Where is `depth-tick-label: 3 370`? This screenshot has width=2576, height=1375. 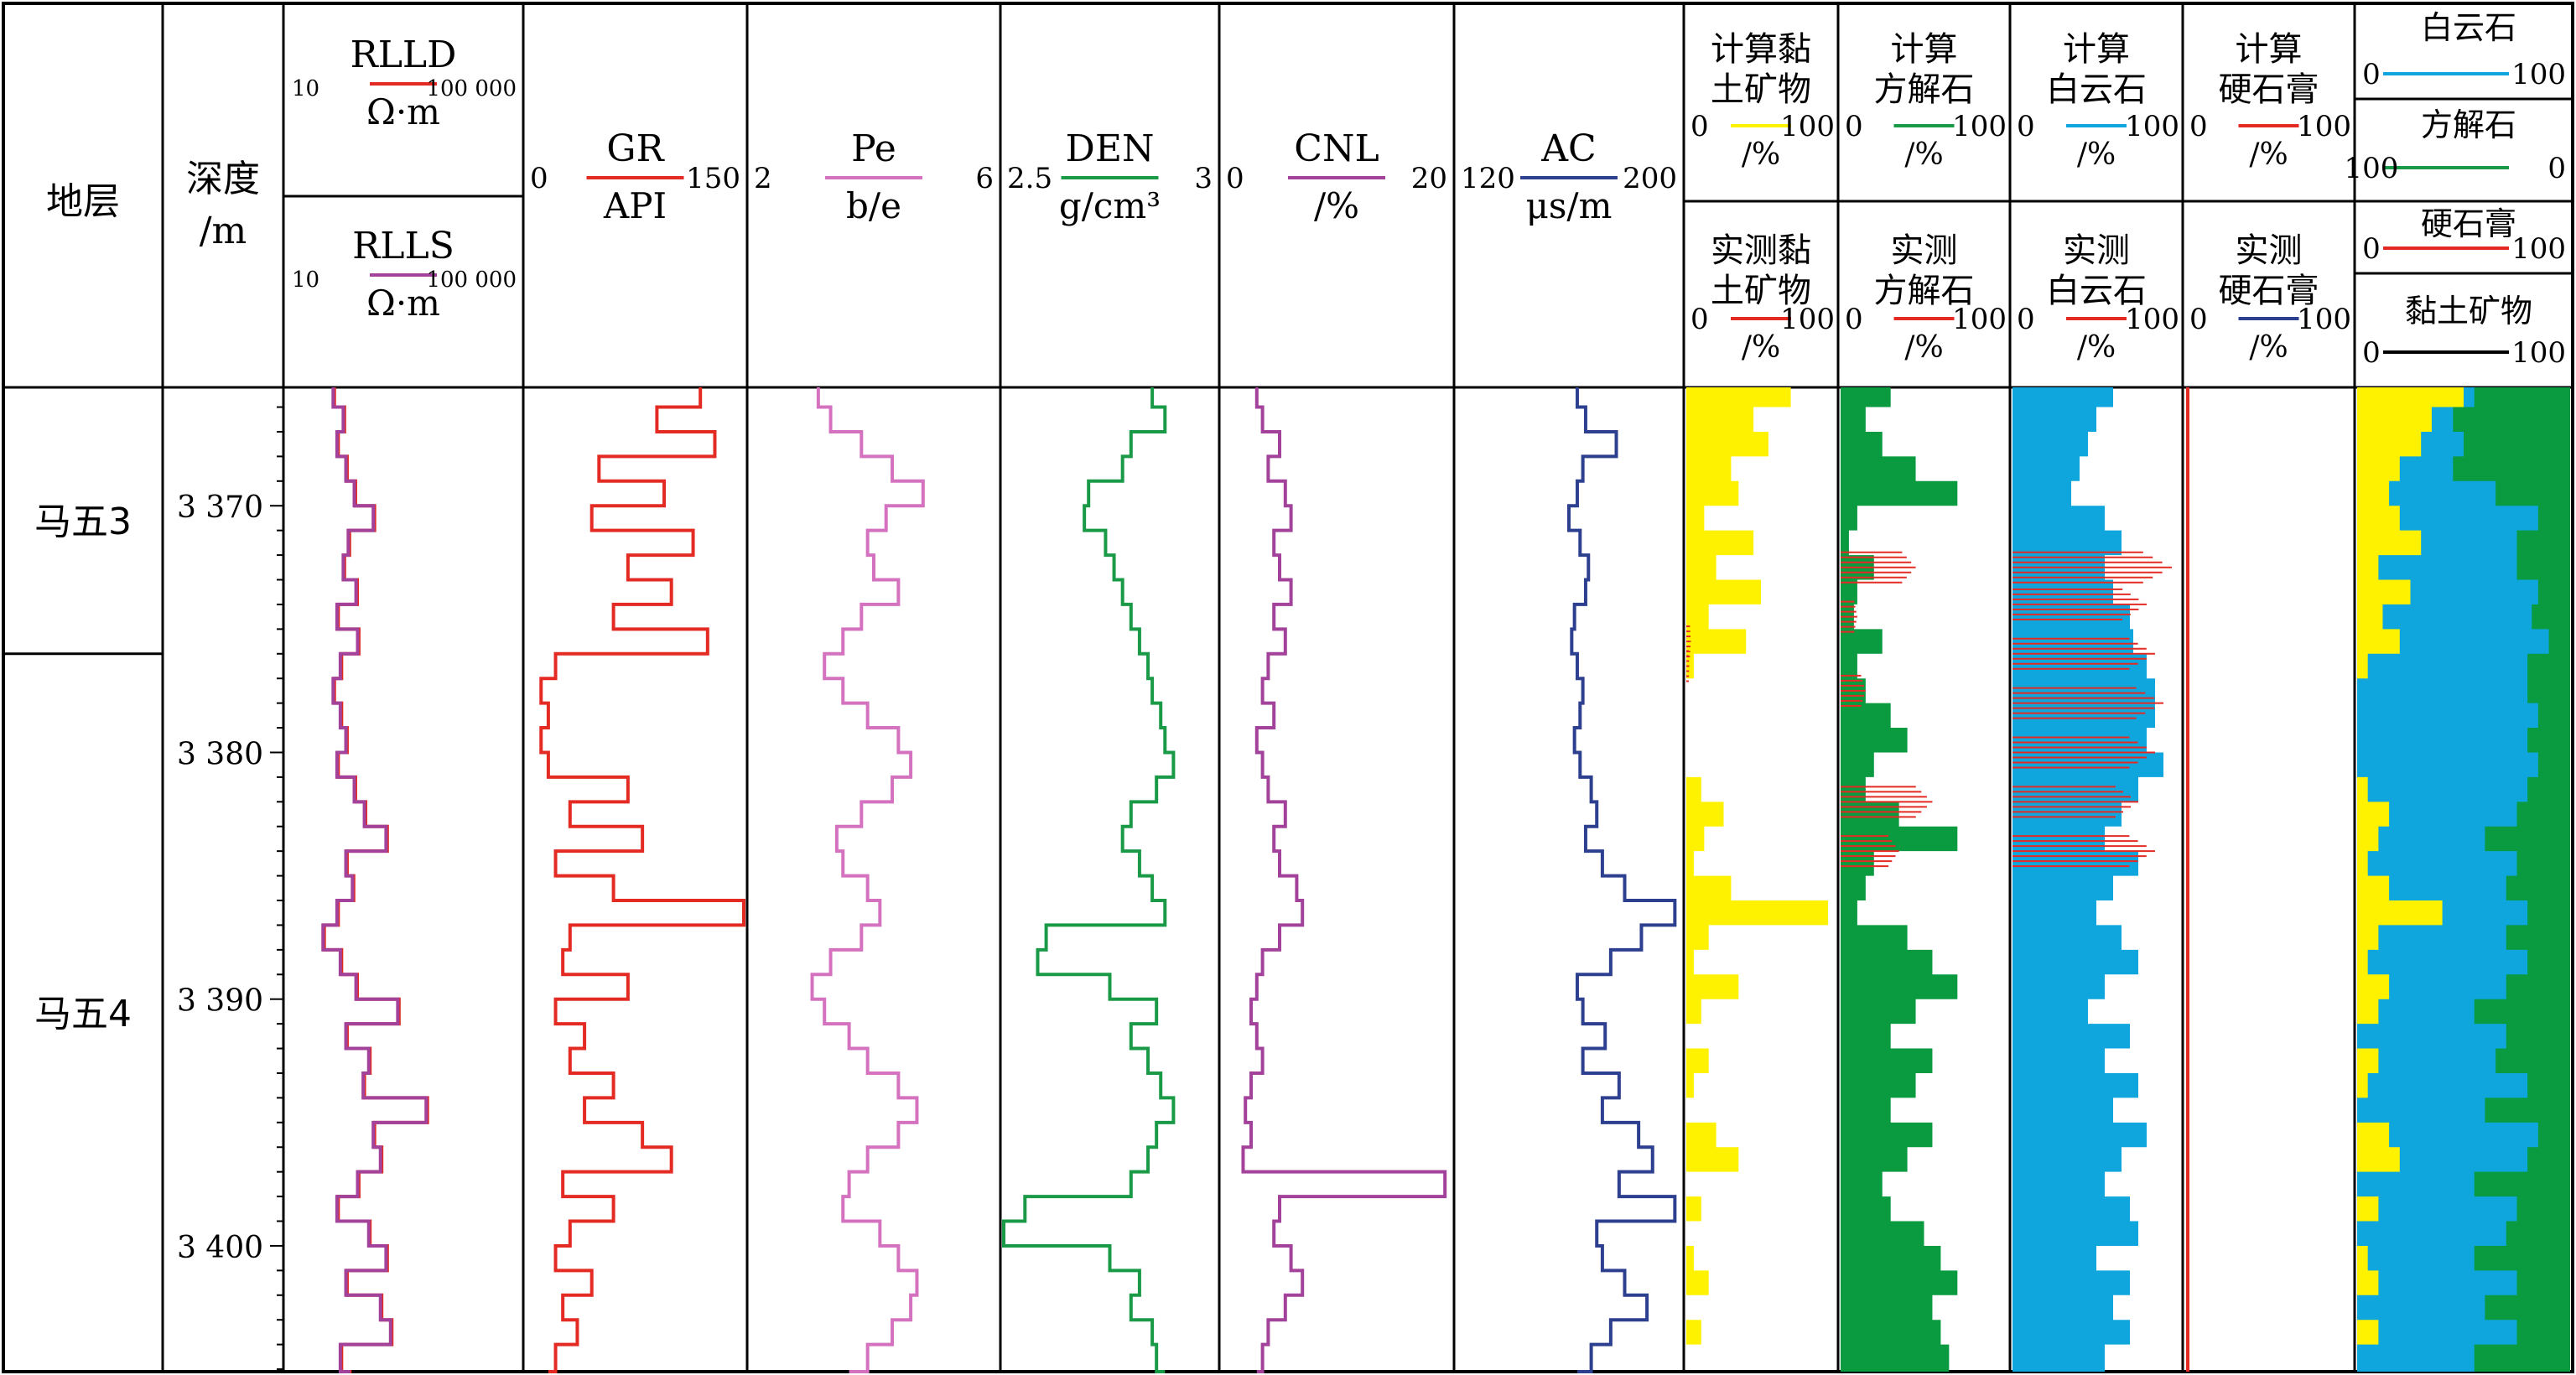 depth-tick-label: 3 370 is located at coordinates (220, 507).